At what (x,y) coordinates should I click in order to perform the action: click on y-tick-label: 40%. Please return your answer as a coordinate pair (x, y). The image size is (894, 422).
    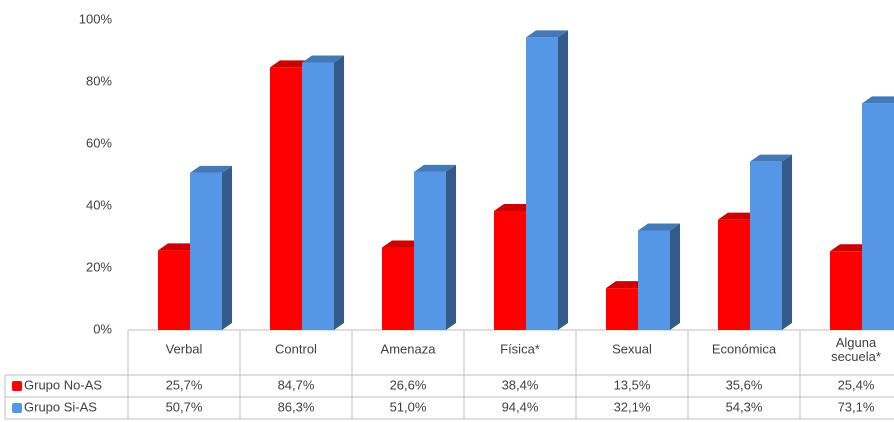
    Looking at the image, I should click on (99, 204).